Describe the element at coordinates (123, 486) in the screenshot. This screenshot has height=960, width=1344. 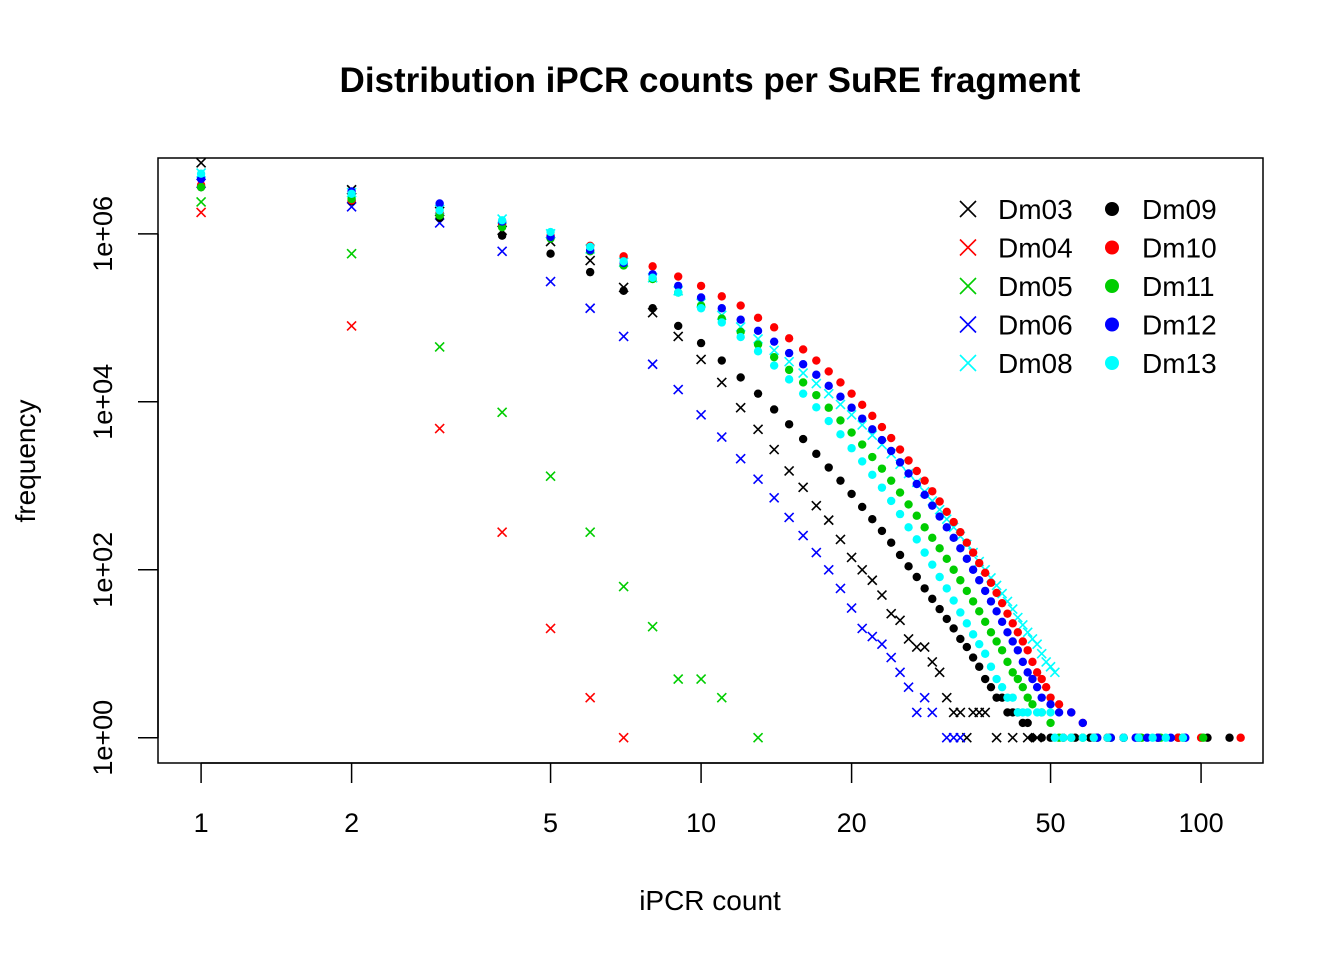
I see `y-axis: 1e+00 1e+02 1e+04 1e+06` at that location.